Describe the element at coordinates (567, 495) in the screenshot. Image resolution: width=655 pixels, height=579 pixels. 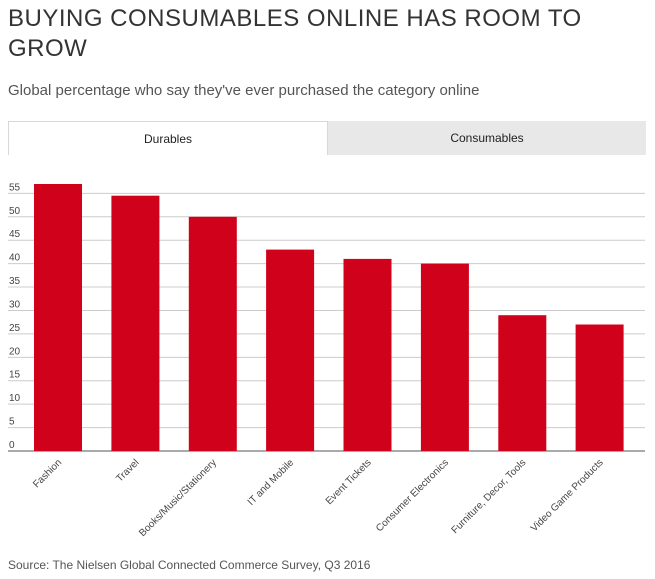
I see `x-category-label: Video Game Products` at that location.